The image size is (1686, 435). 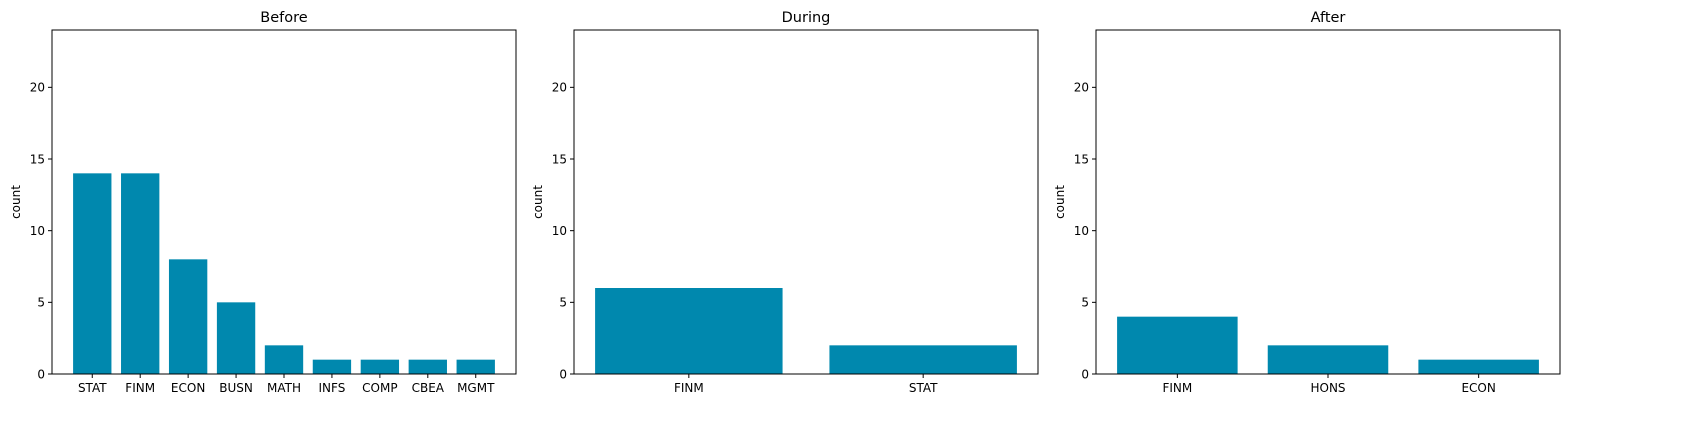 I want to click on bar-infs, so click(x=332, y=366).